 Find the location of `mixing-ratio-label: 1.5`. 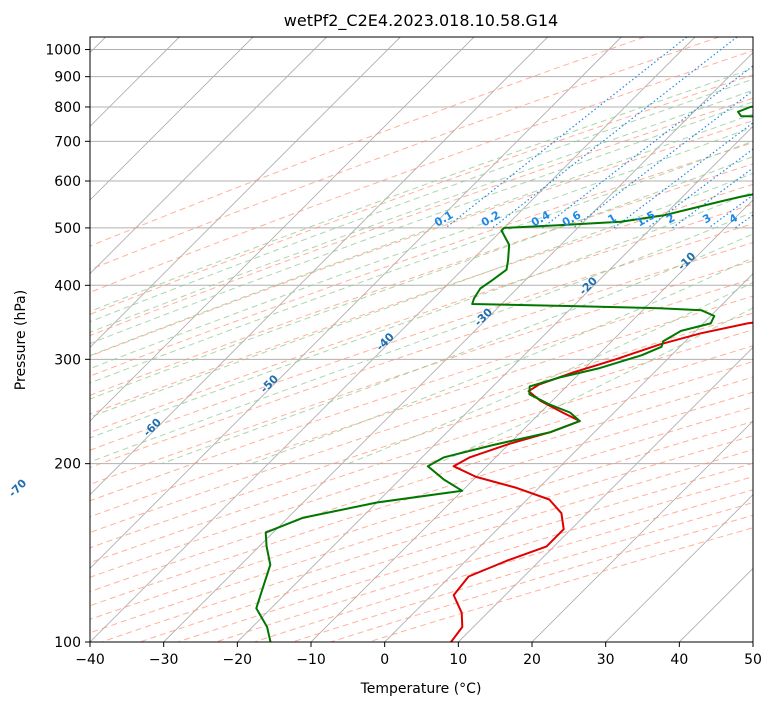

mixing-ratio-label: 1.5 is located at coordinates (645, 218).